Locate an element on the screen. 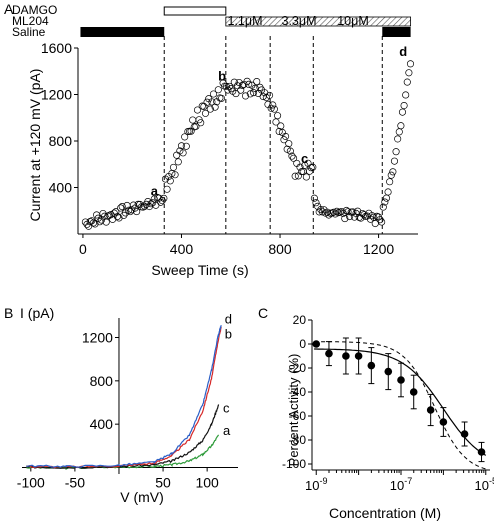  panel-a-xtick-label: 400 is located at coordinates (182, 249).